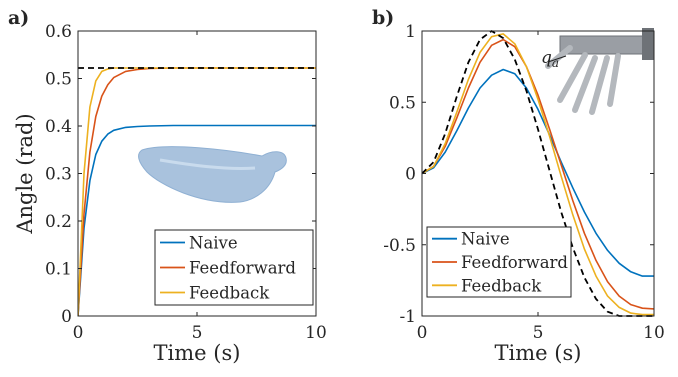  Describe the element at coordinates (58, 32) in the screenshot. I see `y-tick-label: 0.6` at that location.